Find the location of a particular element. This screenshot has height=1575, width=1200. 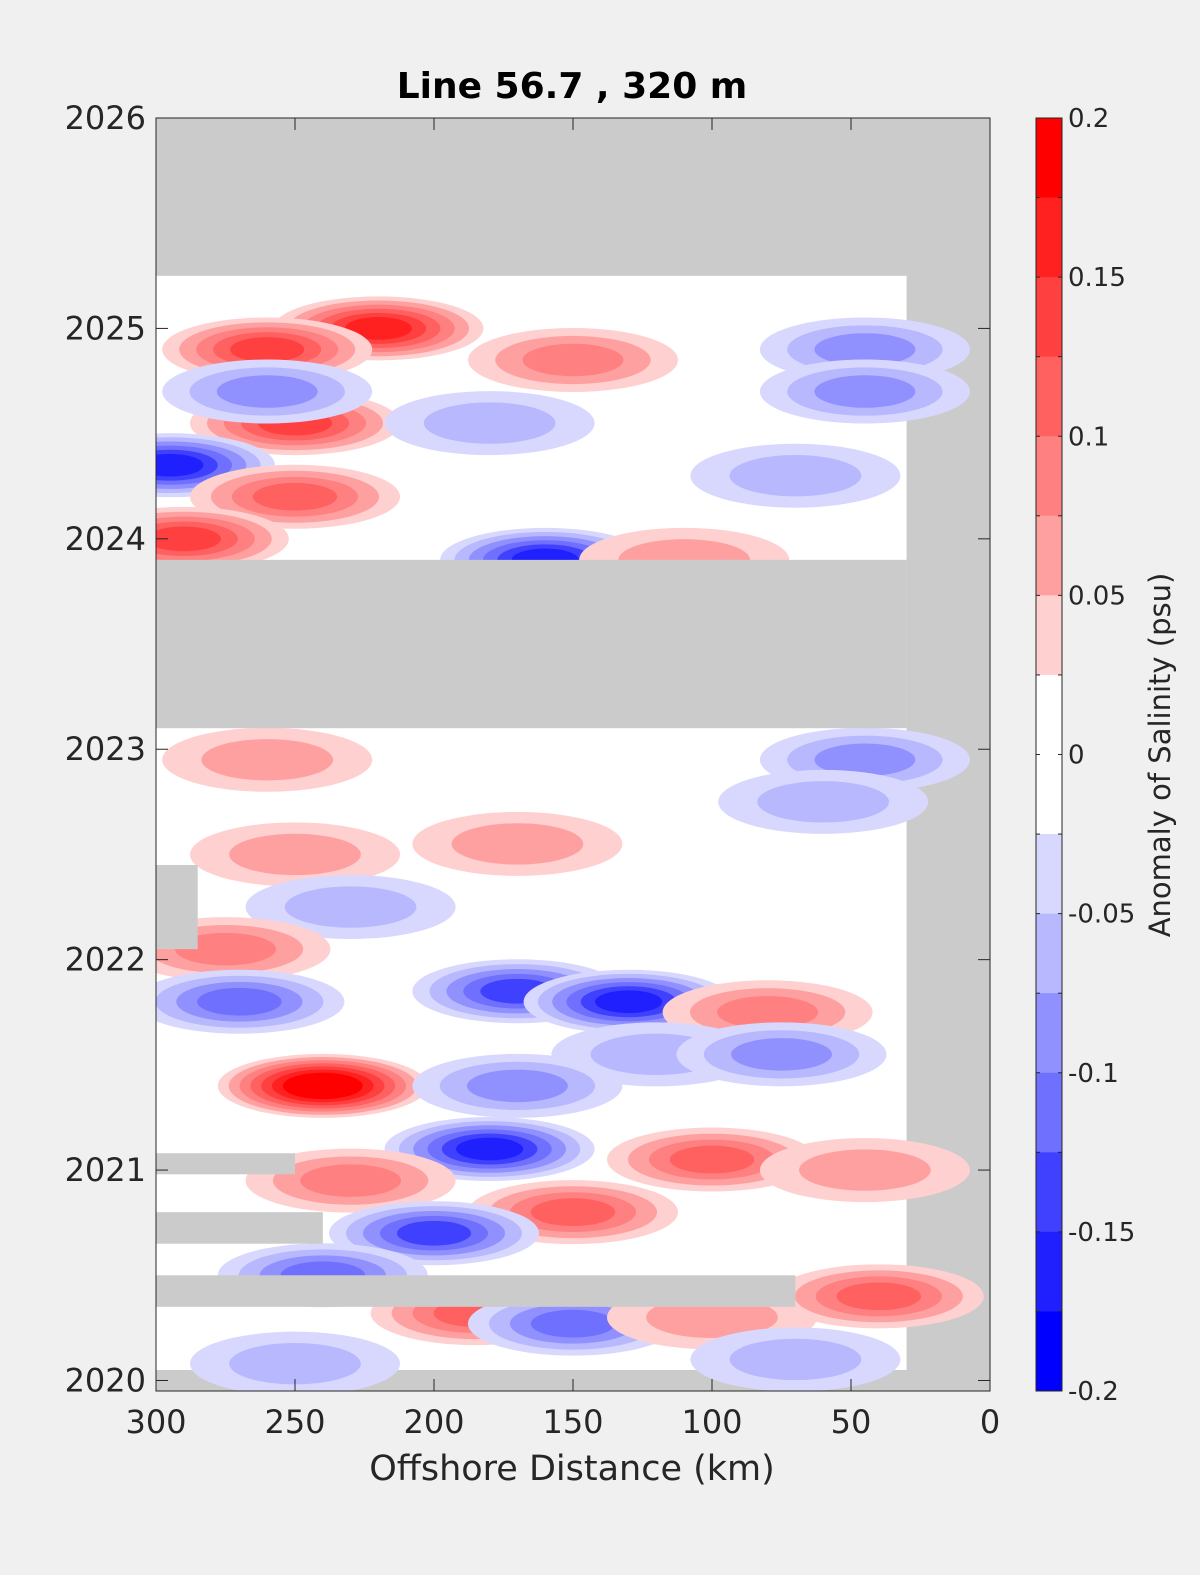

colorbar-frame is located at coordinates (1049, 754).